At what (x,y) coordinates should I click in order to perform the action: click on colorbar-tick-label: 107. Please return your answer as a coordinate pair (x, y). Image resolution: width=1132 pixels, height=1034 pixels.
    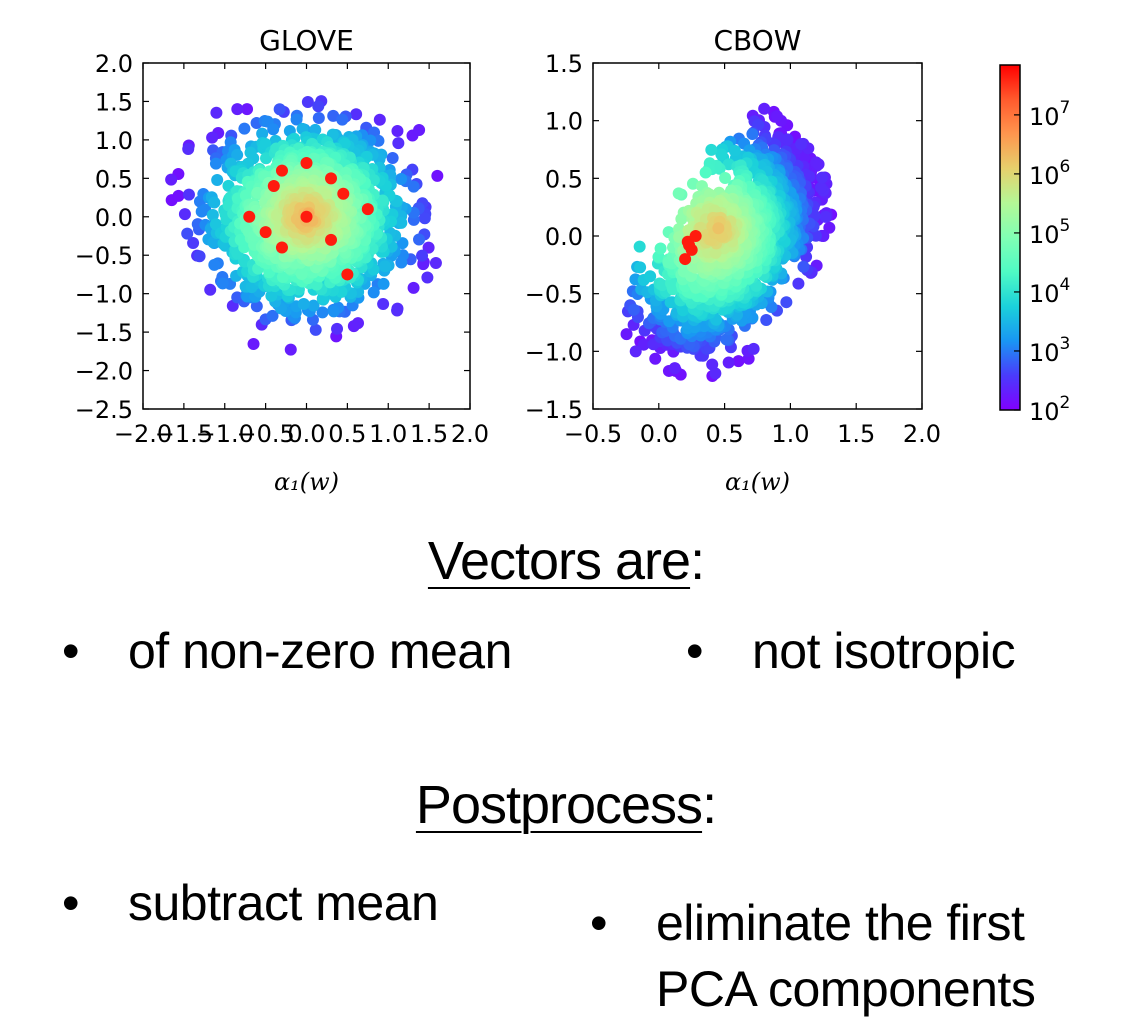
    Looking at the image, I should click on (1049, 114).